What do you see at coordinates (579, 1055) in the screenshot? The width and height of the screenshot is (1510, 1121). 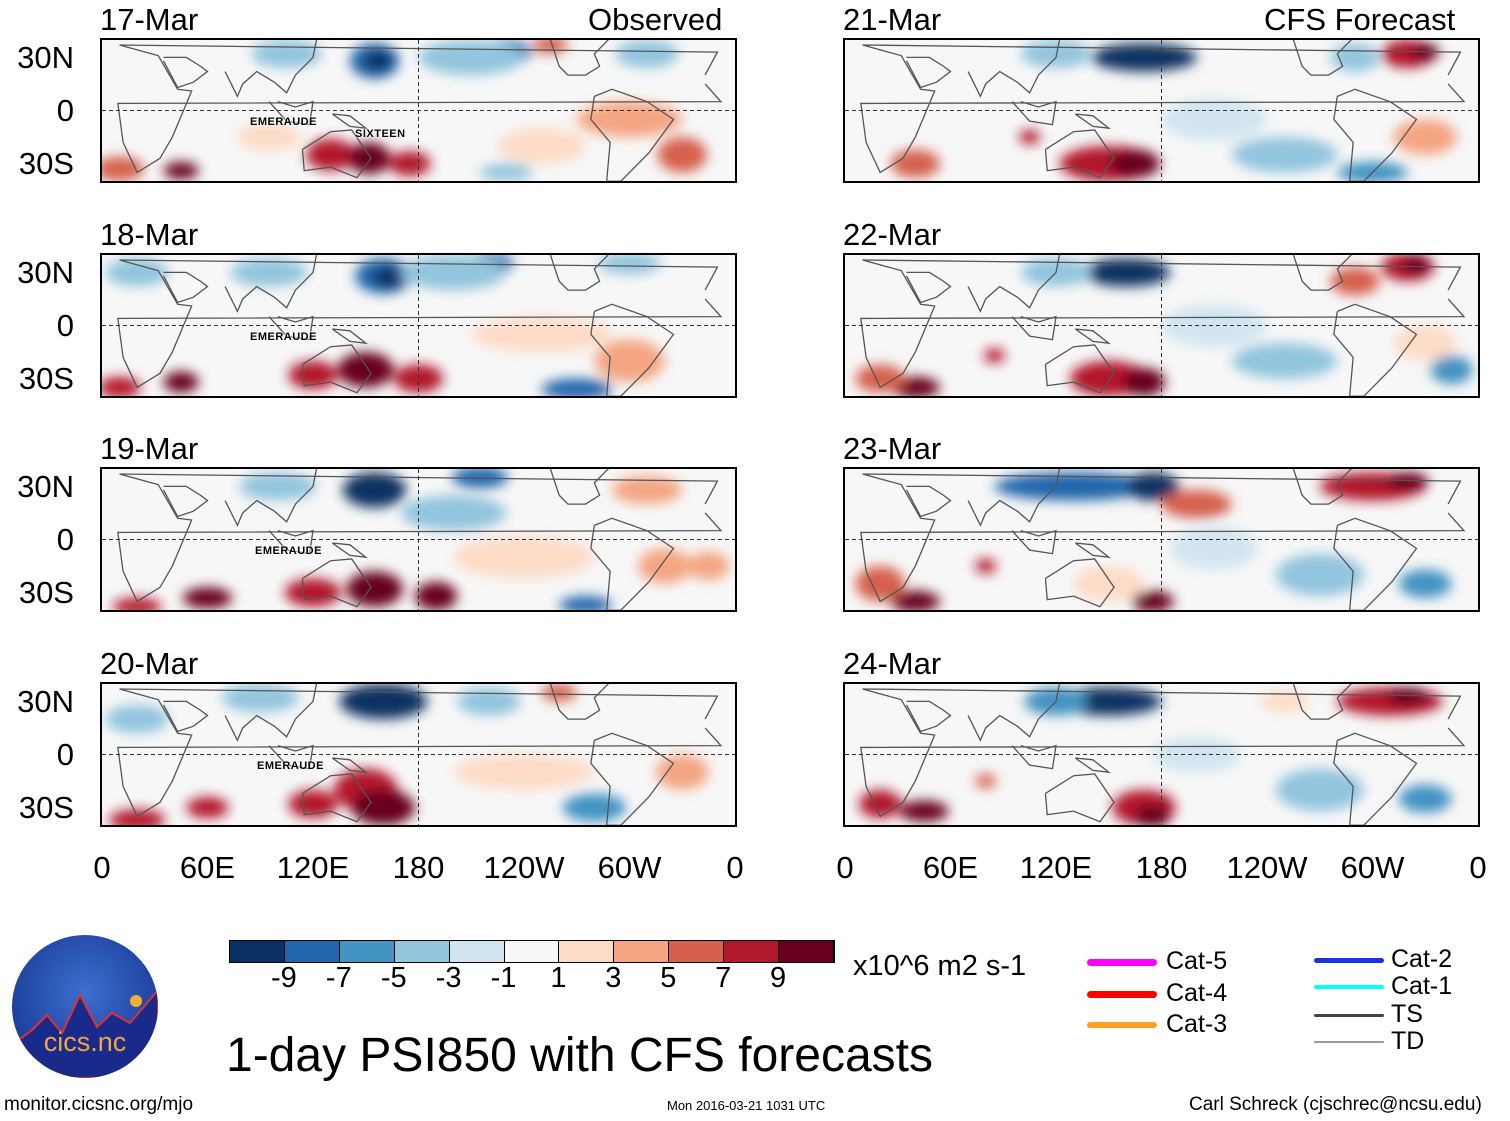 I see `figure-title: 1-day PSI850 with CFS forecasts` at bounding box center [579, 1055].